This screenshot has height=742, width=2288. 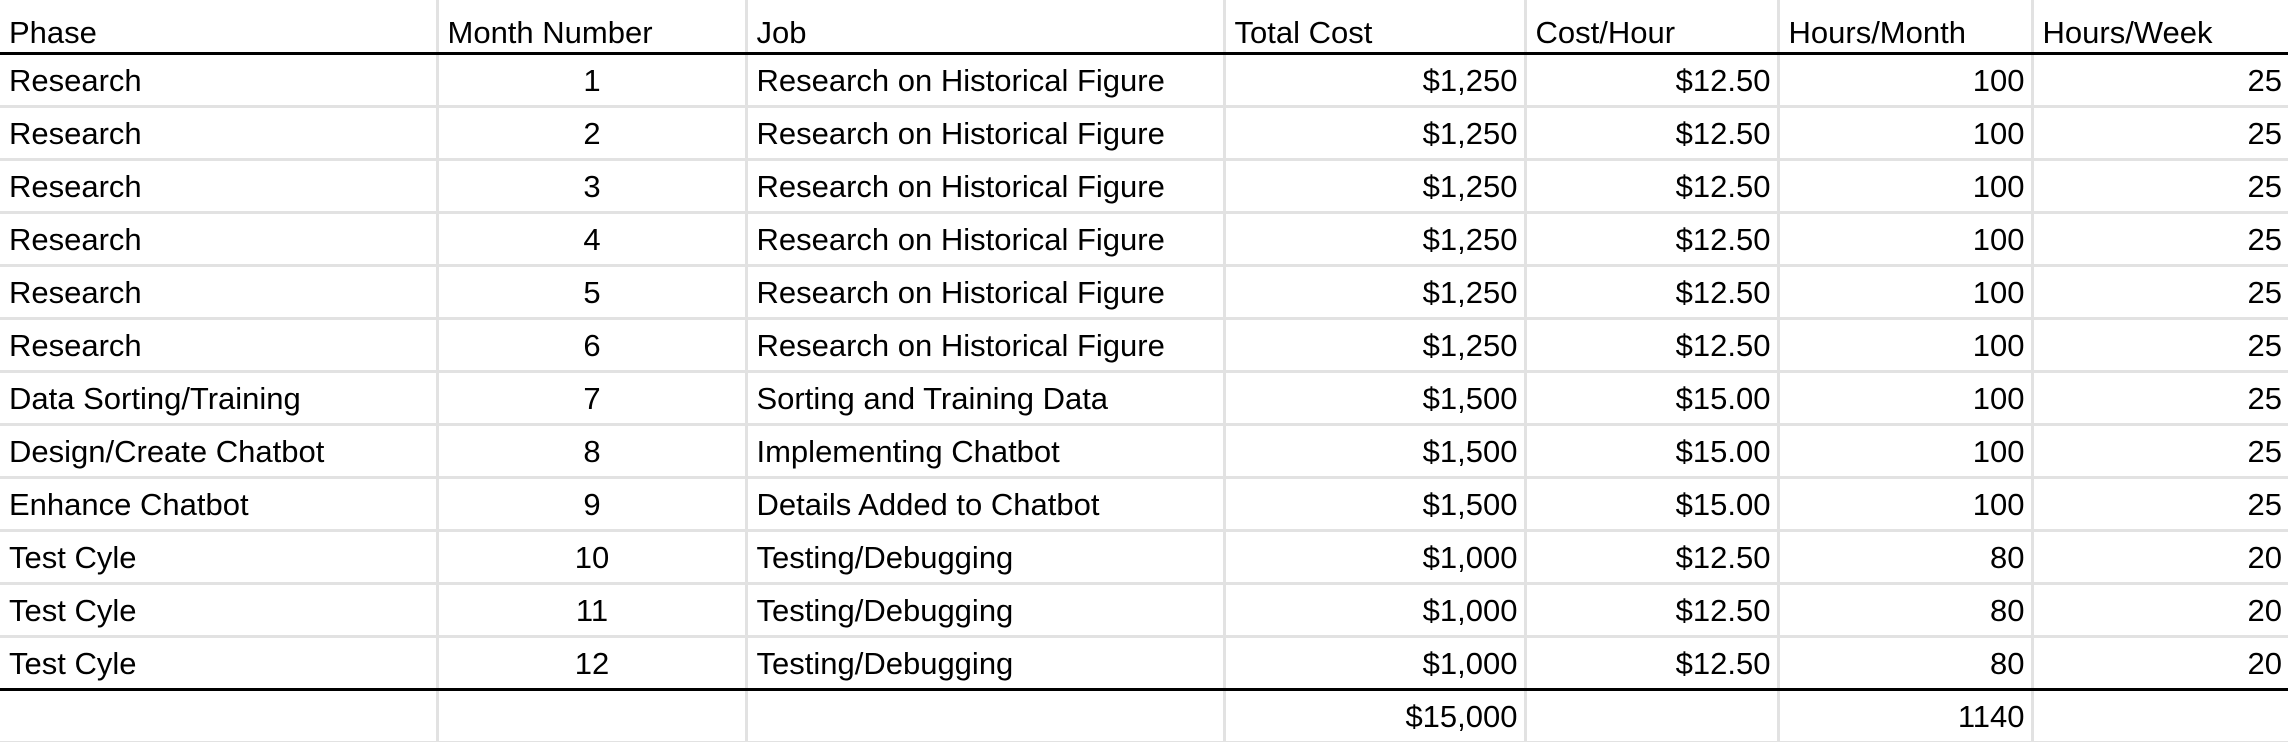 I want to click on total-cell-month-number, so click(x=590, y=715).